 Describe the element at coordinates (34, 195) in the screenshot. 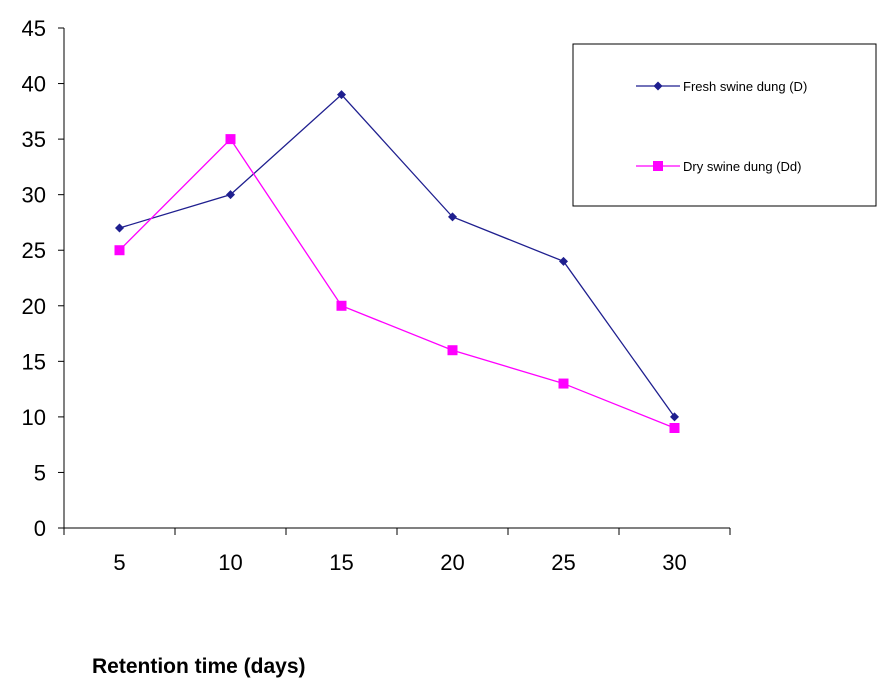

I see `y-tick-label: 30` at that location.